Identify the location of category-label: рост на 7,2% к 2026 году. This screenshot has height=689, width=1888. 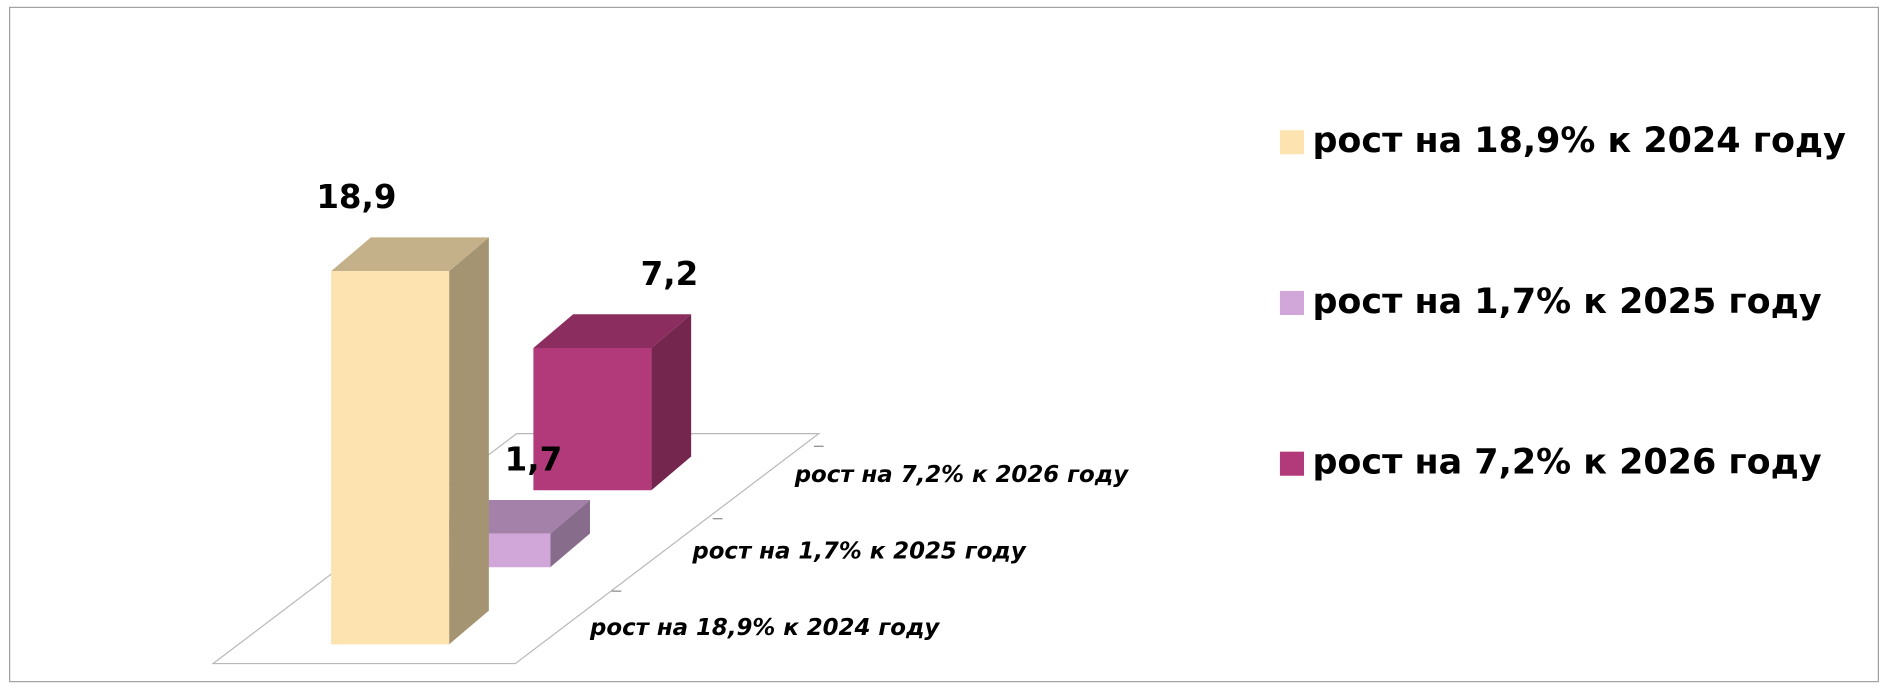
(962, 475).